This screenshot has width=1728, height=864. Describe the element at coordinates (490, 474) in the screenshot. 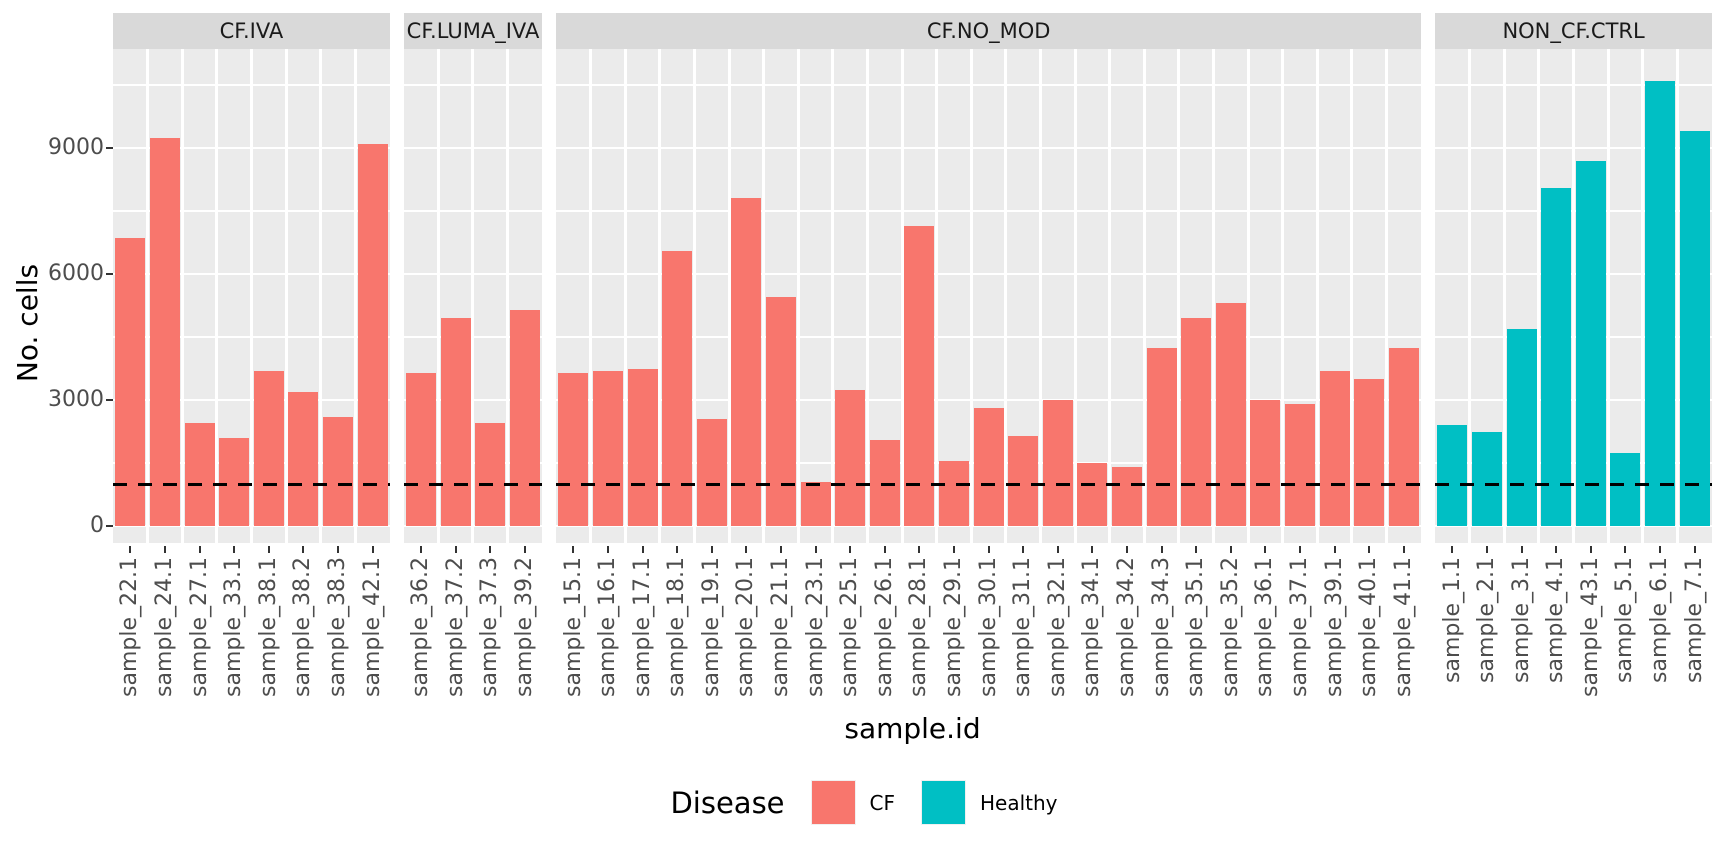

I see `bar-sample_37.3` at that location.